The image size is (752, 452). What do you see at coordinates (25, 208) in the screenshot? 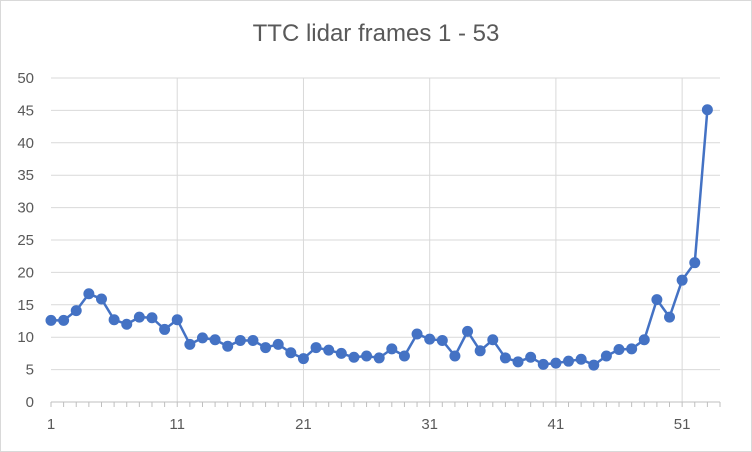
I see `y-tick-label: 30` at bounding box center [25, 208].